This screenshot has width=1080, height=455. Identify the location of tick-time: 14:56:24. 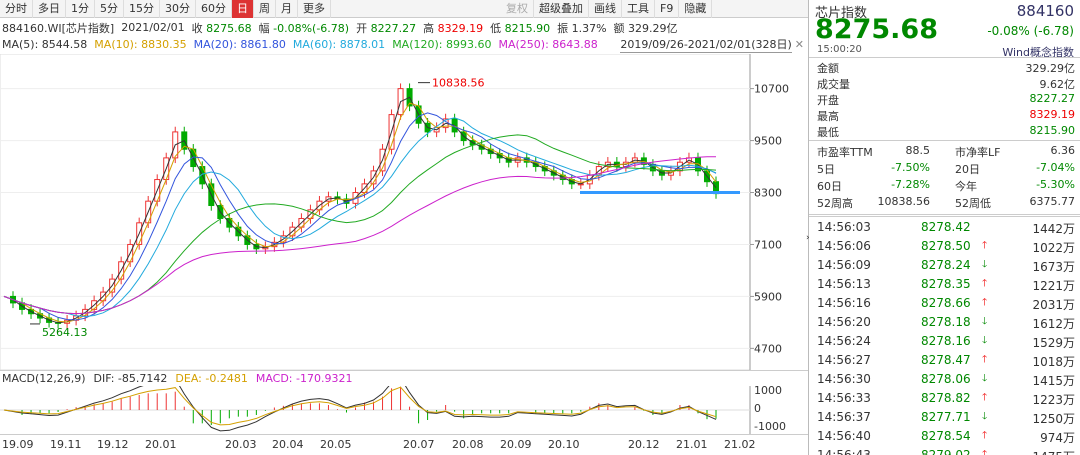
(844, 341).